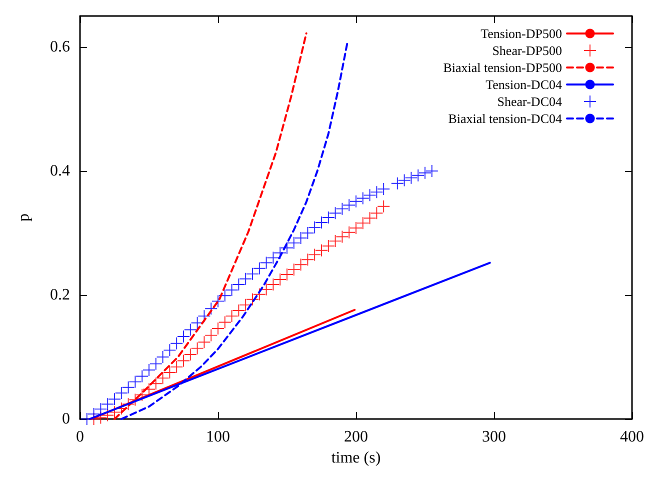 The height and width of the screenshot is (492, 657). Describe the element at coordinates (24, 218) in the screenshot. I see `y-axis-title: p` at that location.